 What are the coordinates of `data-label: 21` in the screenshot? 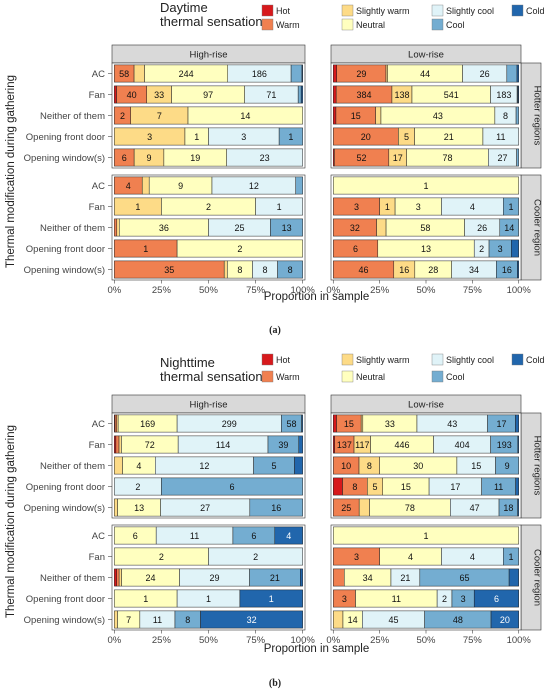 It's located at (275, 578).